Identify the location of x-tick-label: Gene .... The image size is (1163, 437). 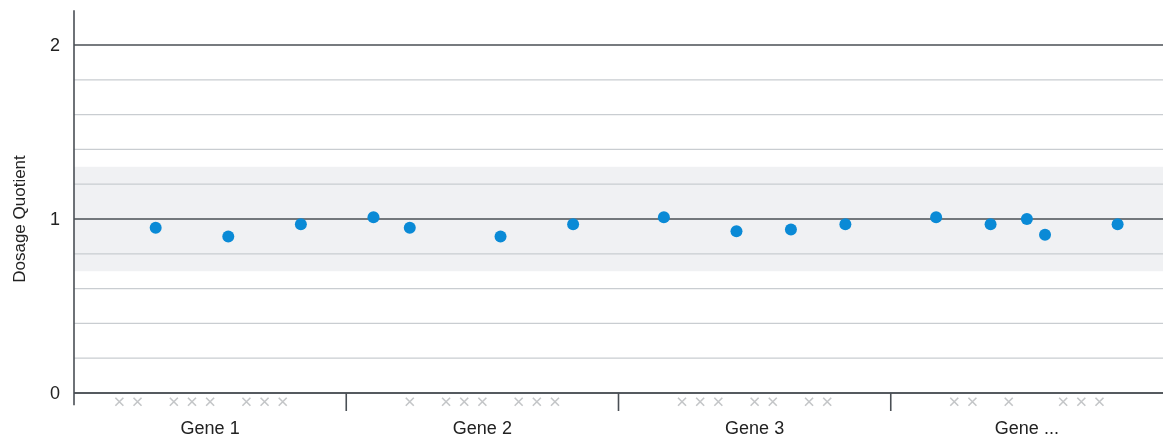
(1026, 427).